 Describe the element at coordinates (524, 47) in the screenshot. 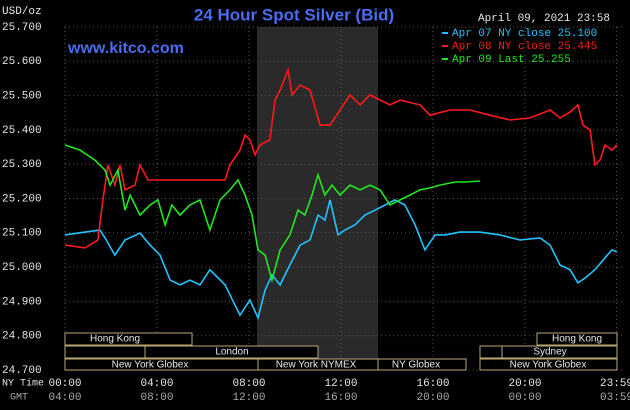

I see `legend-label: Apr 08 NY close 25.445` at that location.